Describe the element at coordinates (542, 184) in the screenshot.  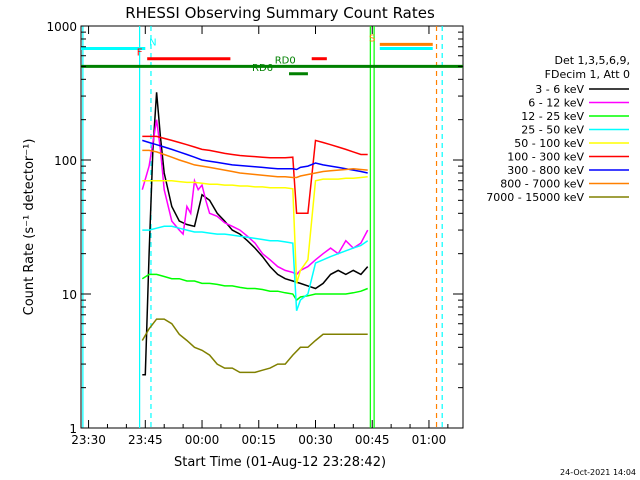
I see `legend-entry-7: 800 - 7000 keV` at that location.